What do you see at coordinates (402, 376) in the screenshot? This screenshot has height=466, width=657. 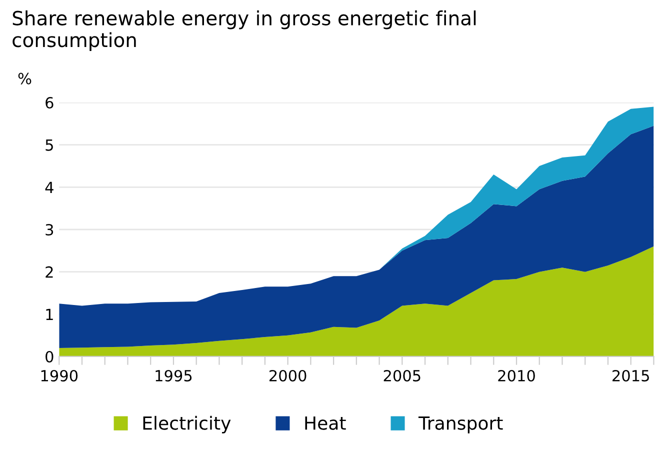 I see `x-tick-label: 2005` at bounding box center [402, 376].